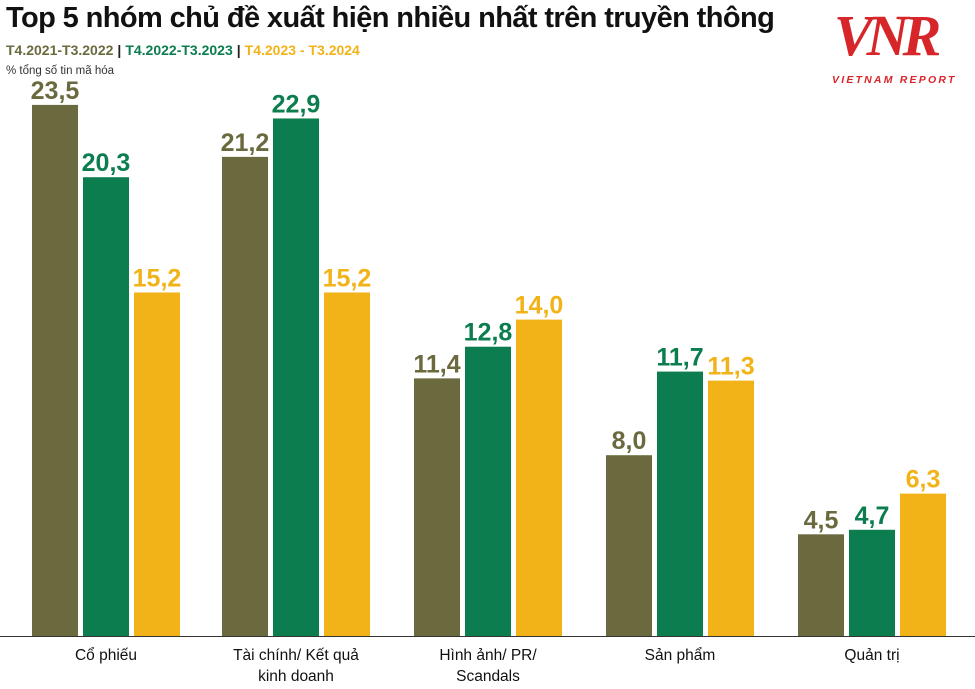  I want to click on data-label: 4,7, so click(872, 516).